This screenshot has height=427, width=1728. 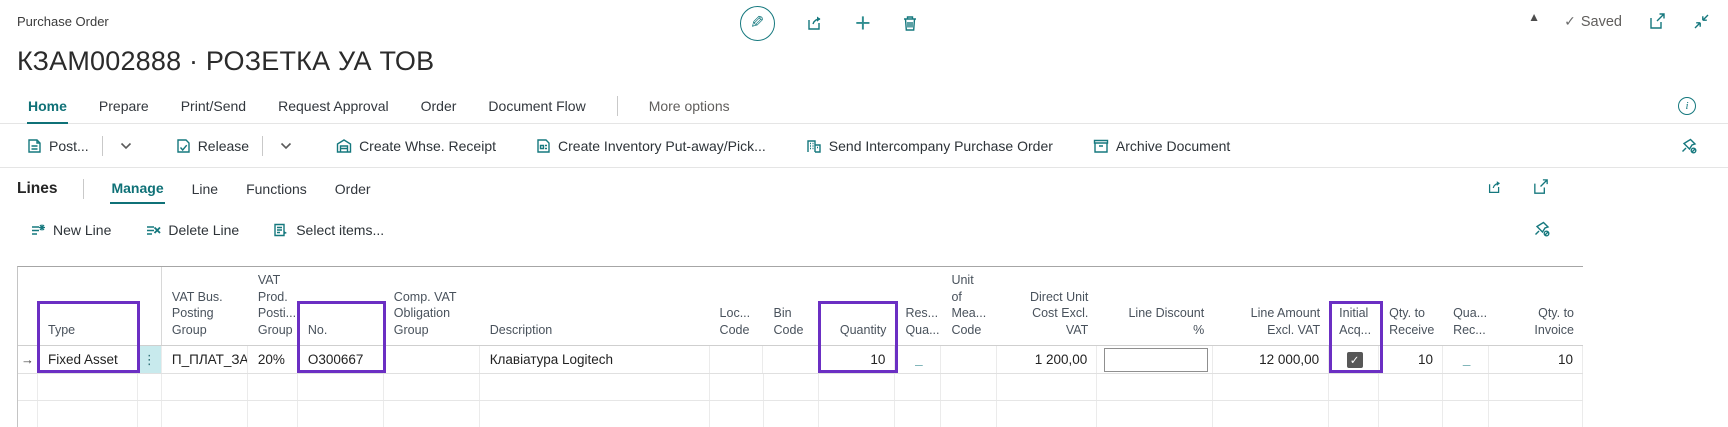 What do you see at coordinates (438, 105) in the screenshot?
I see `tab-order: Order` at bounding box center [438, 105].